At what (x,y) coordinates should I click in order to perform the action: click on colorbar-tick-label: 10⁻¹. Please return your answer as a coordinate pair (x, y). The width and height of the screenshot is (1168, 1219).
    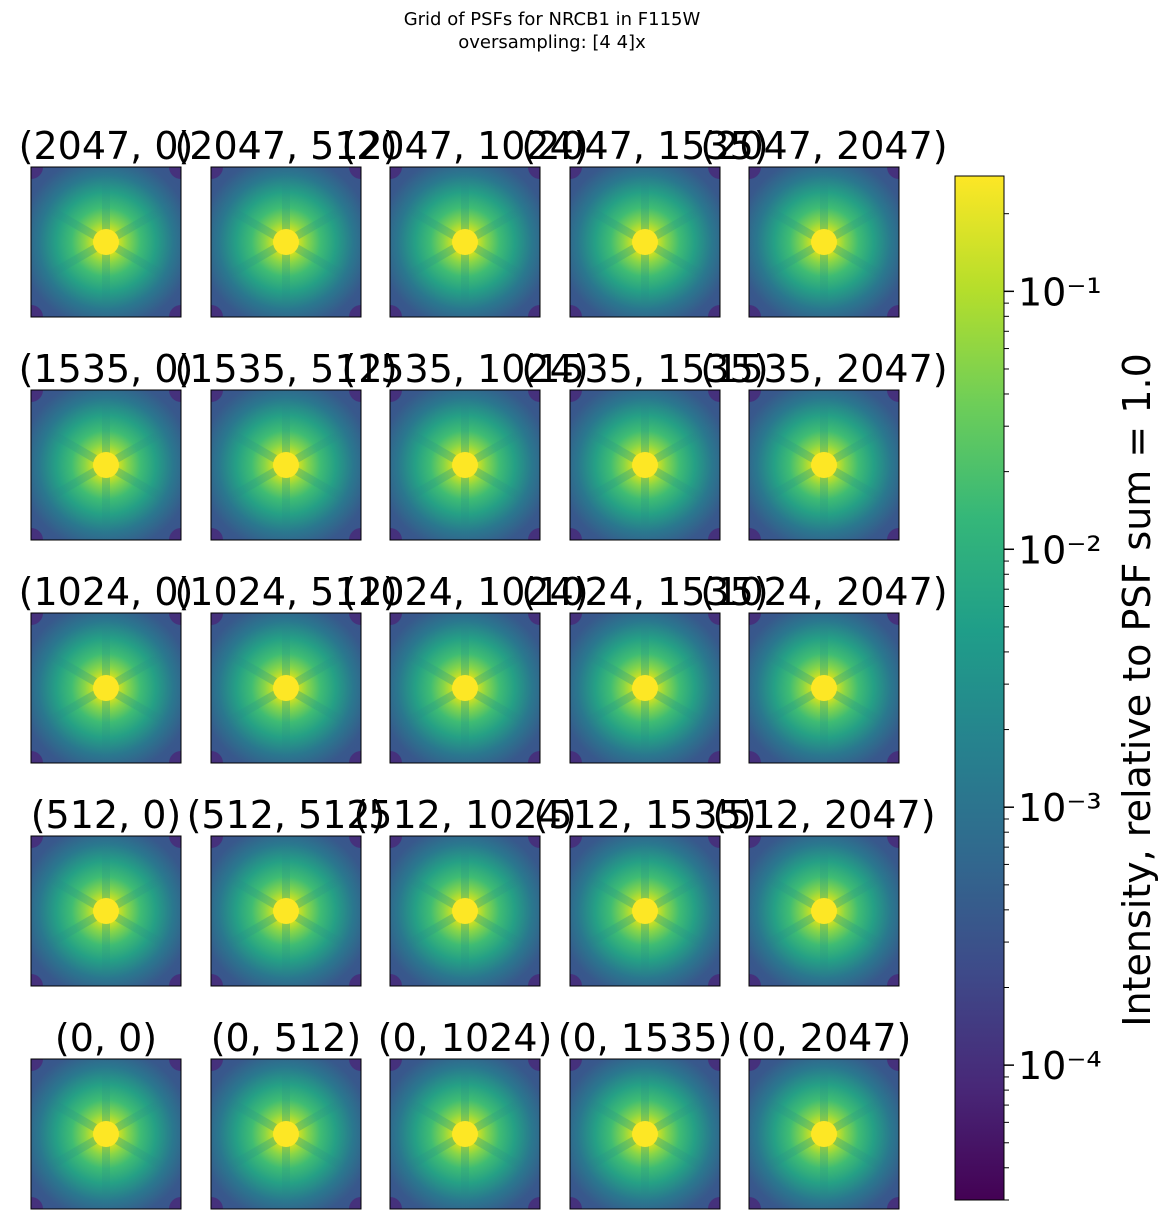
    Looking at the image, I should click on (1060, 292).